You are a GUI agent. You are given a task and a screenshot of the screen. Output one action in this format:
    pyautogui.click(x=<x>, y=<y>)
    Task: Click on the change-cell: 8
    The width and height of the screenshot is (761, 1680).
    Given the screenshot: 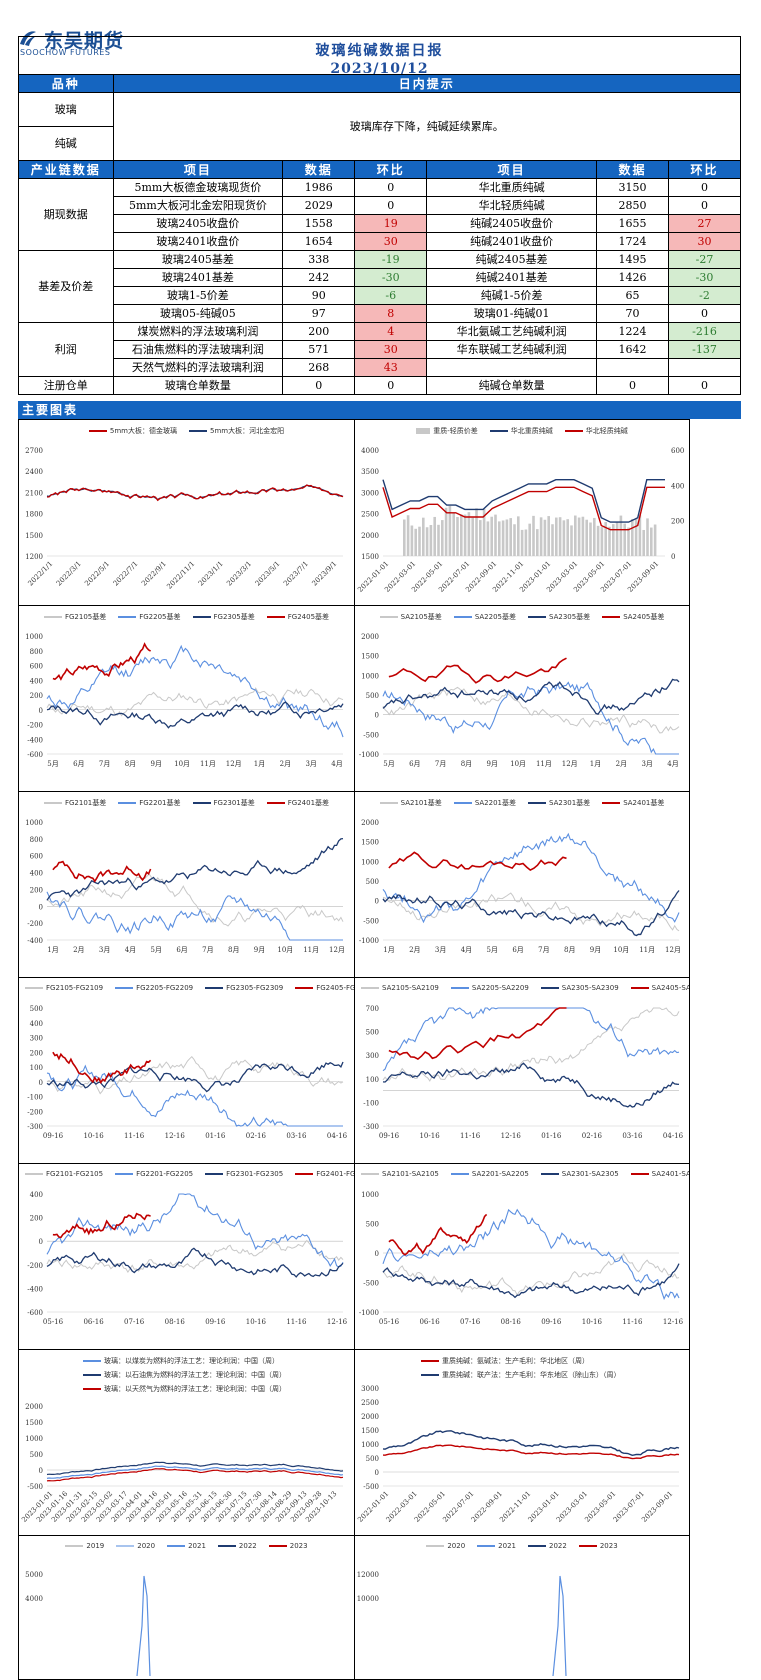 What is the action you would take?
    pyautogui.click(x=391, y=313)
    